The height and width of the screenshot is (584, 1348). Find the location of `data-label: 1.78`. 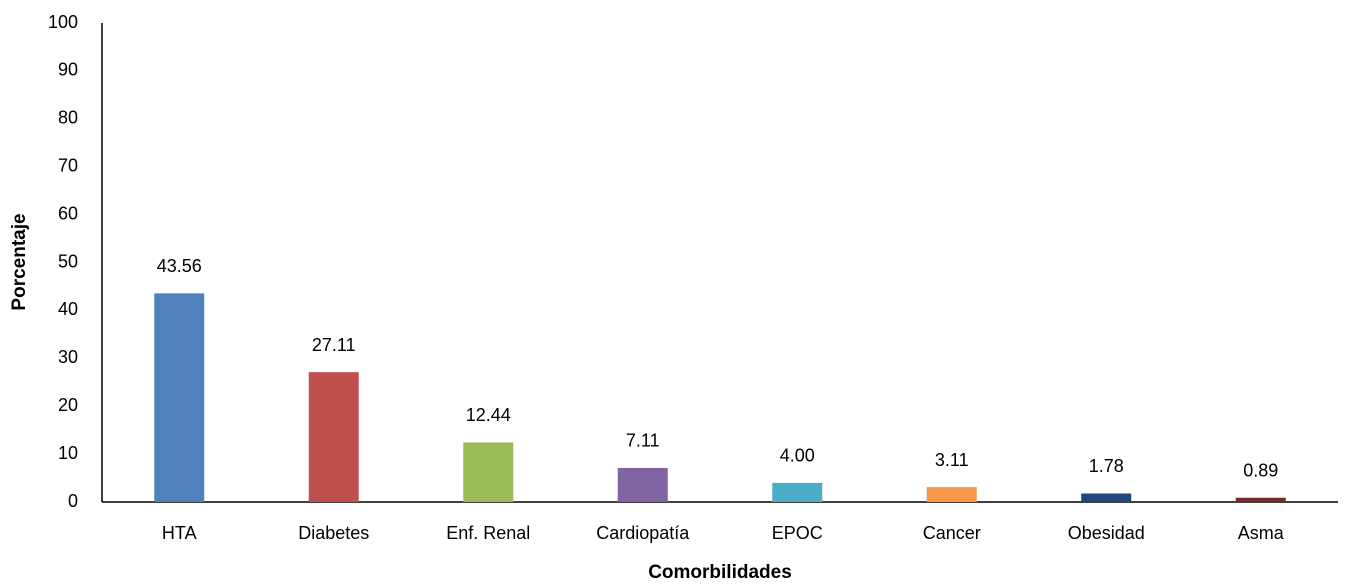

data-label: 1.78 is located at coordinates (1106, 466).